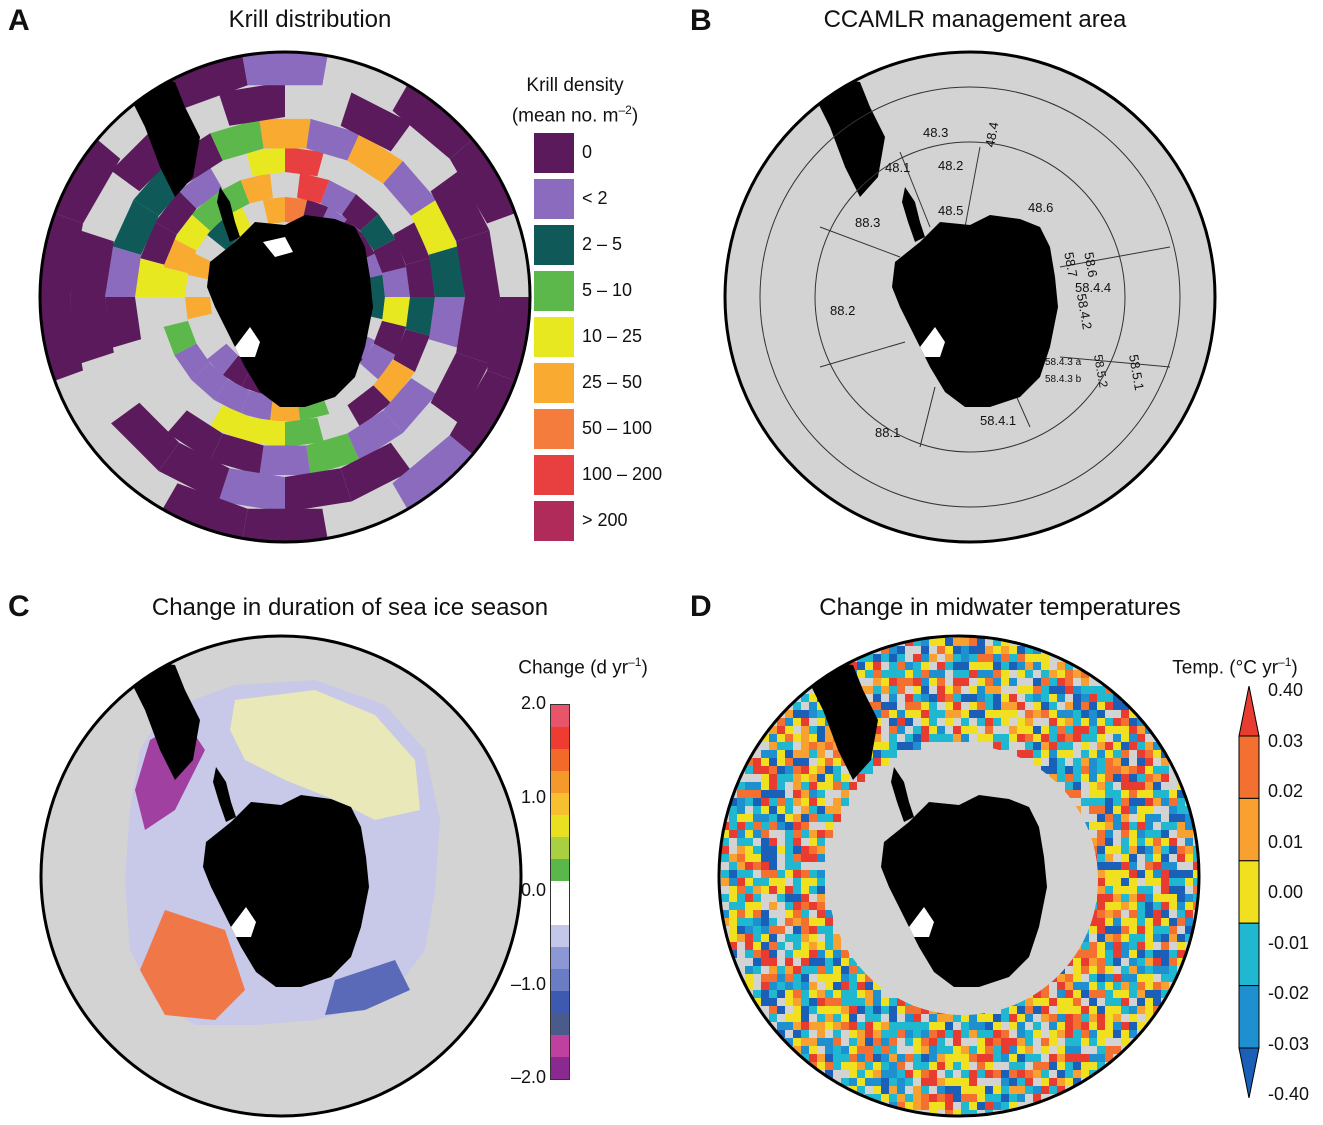  Describe the element at coordinates (1235, 665) in the screenshot. I see `temp-colorbar-title: Temp. (°C yr–1)` at that location.